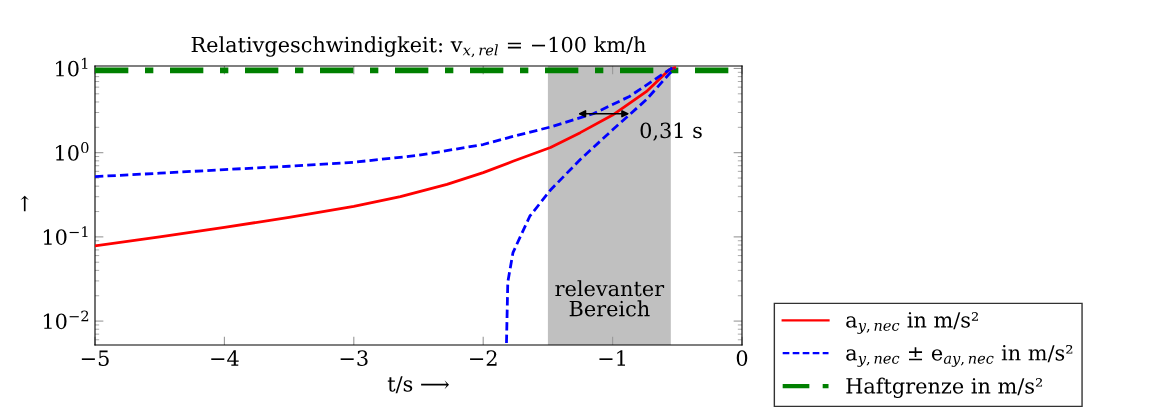 The width and height of the screenshot is (1151, 414). What do you see at coordinates (66, 320) in the screenshot?
I see `y-tick-label: 10$^{−2}$` at bounding box center [66, 320].